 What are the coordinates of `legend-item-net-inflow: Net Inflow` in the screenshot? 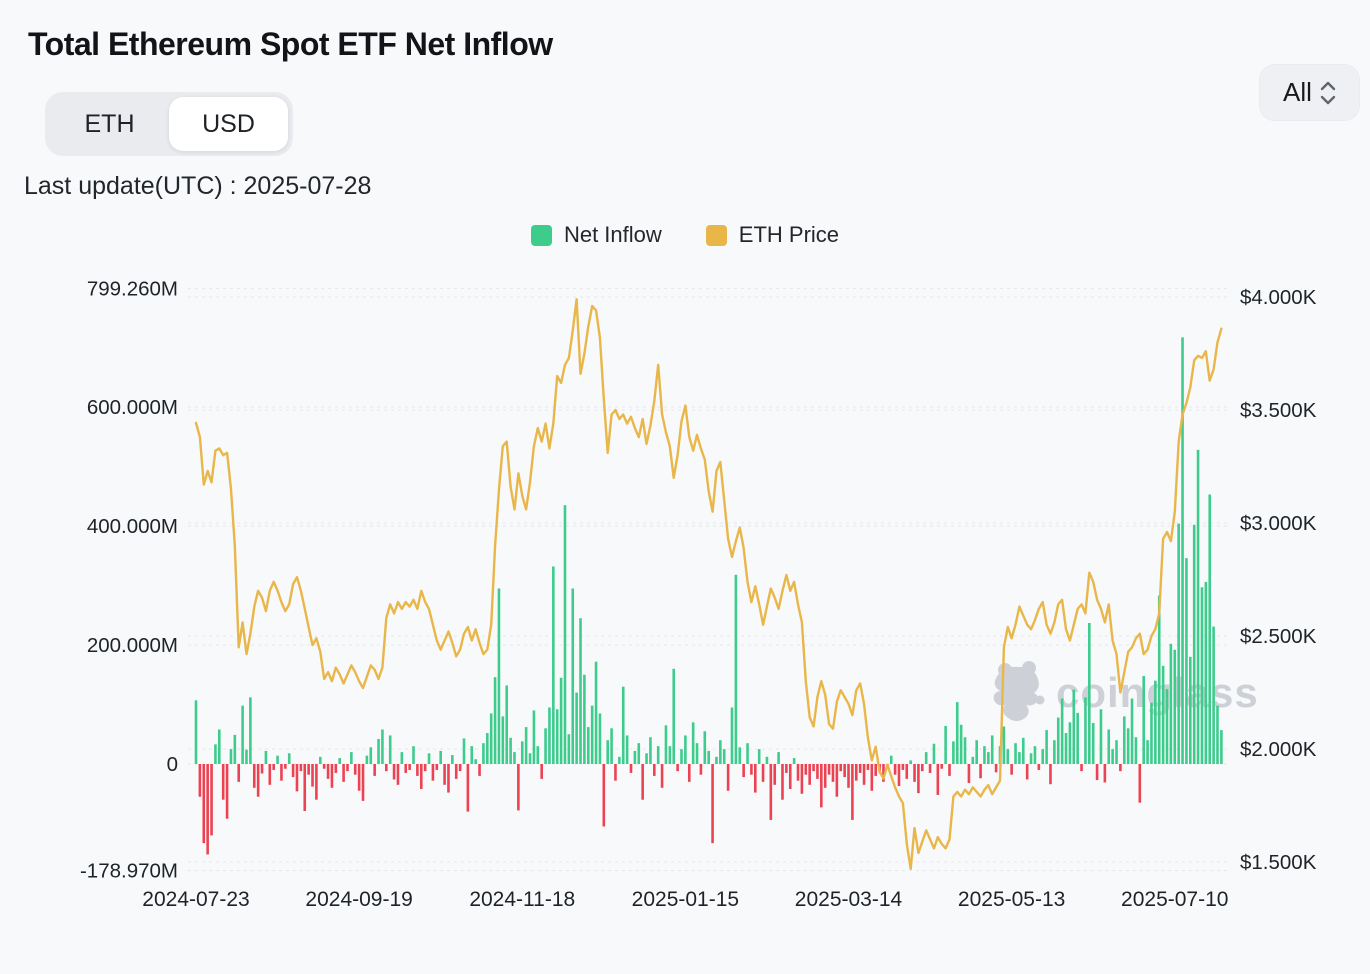 It's located at (596, 235).